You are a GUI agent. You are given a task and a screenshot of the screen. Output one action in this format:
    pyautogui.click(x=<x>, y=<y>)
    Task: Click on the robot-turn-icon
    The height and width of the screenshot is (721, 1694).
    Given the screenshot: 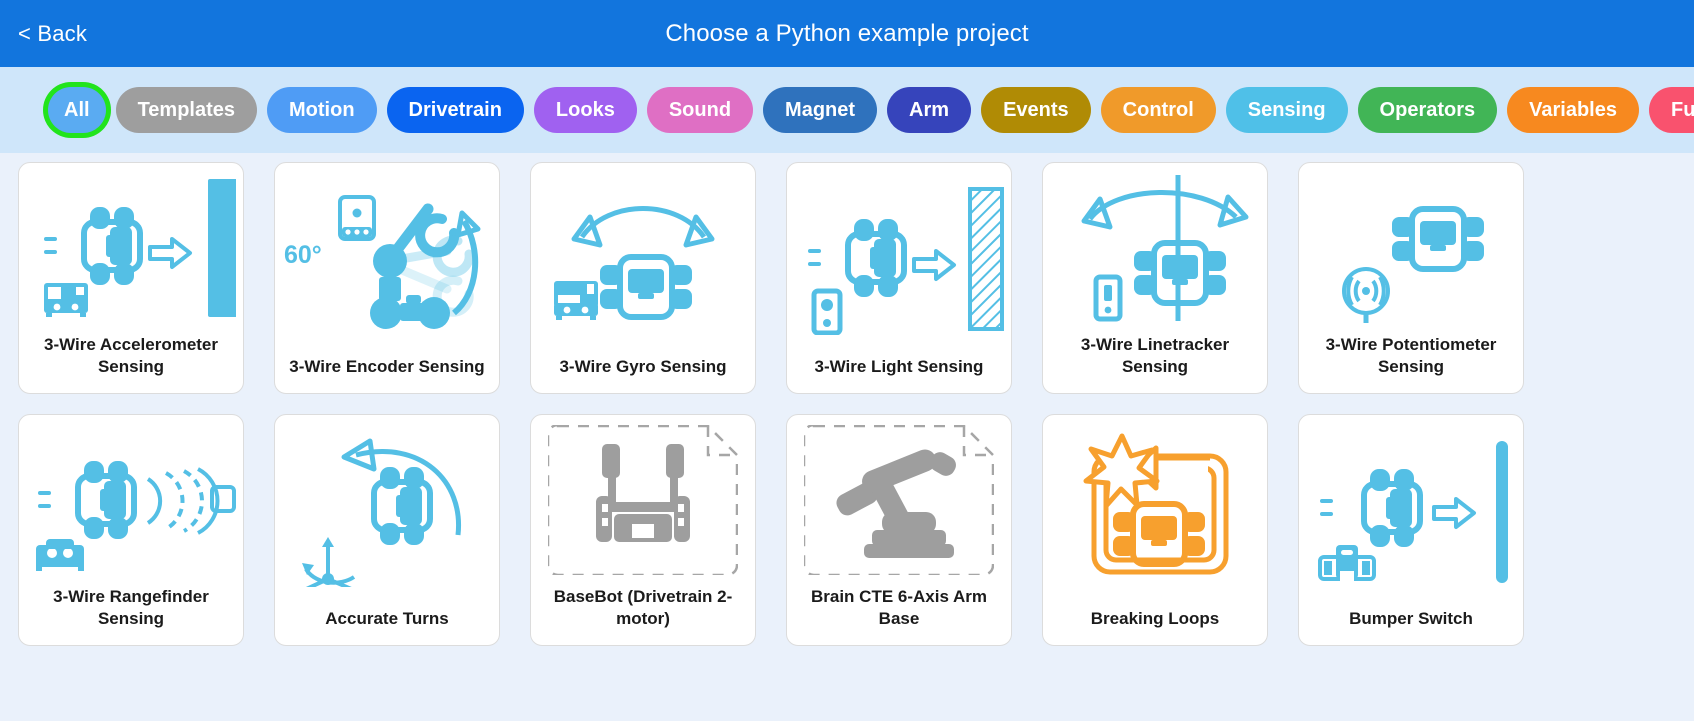 What is the action you would take?
    pyautogui.click(x=387, y=511)
    